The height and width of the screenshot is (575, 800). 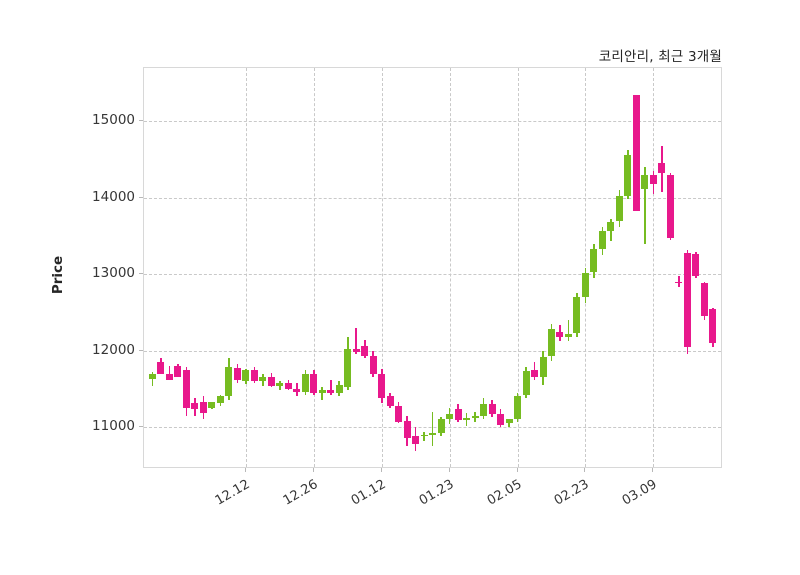 What do you see at coordinates (504, 493) in the screenshot?
I see `x-tick-label: 02.05` at bounding box center [504, 493].